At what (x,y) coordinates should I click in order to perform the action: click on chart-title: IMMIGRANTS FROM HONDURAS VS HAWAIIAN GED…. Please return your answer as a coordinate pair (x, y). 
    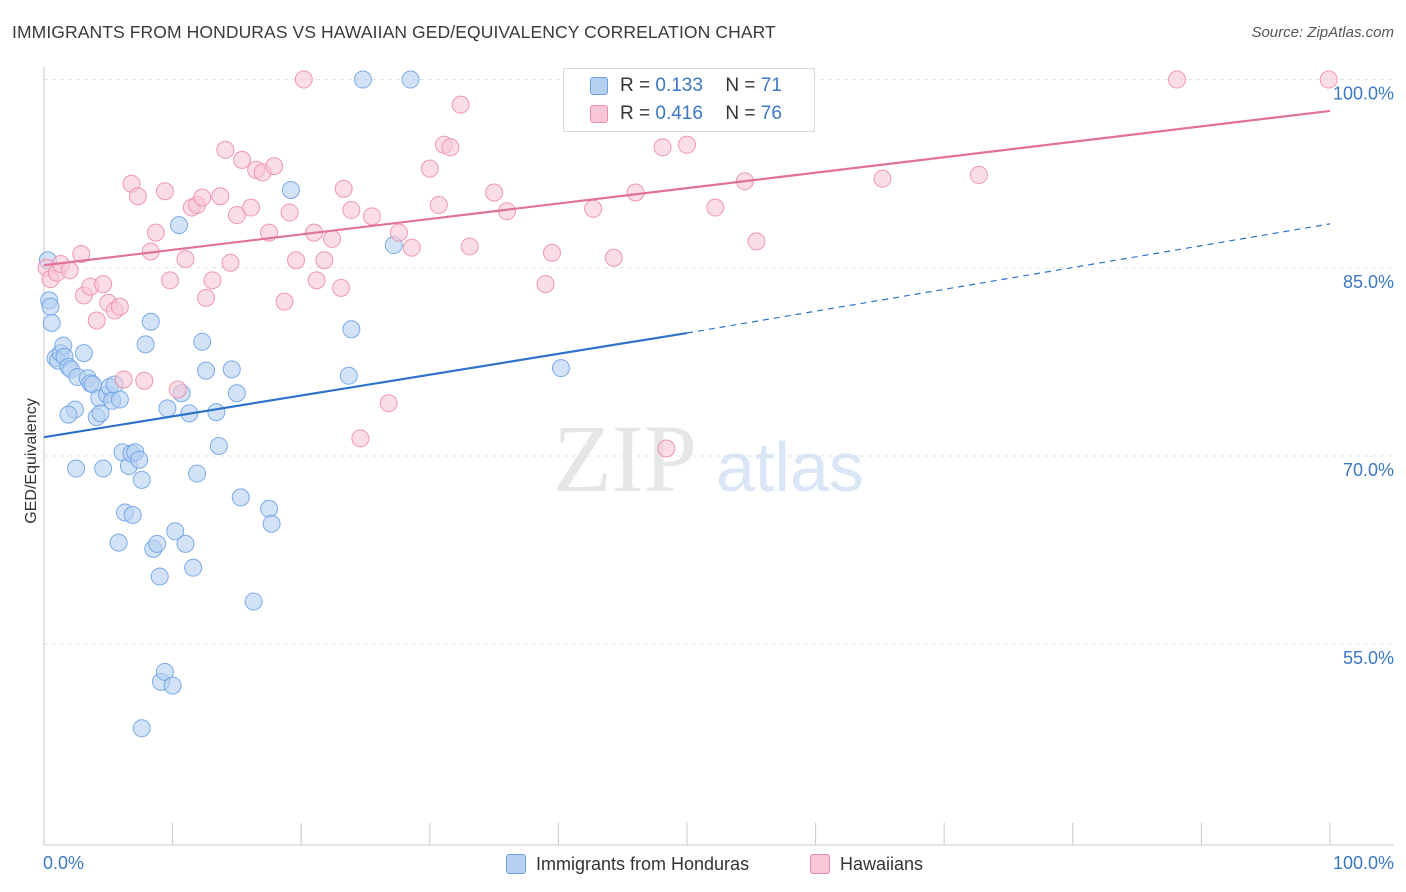
    Looking at the image, I should click on (394, 32).